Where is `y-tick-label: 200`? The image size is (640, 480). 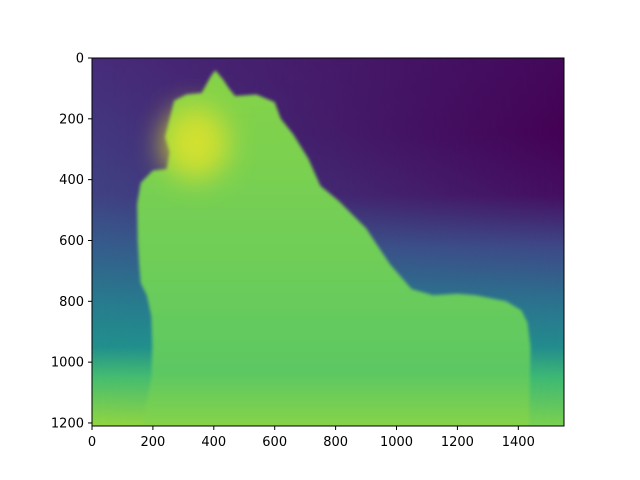 y-tick-label: 200 is located at coordinates (71, 119).